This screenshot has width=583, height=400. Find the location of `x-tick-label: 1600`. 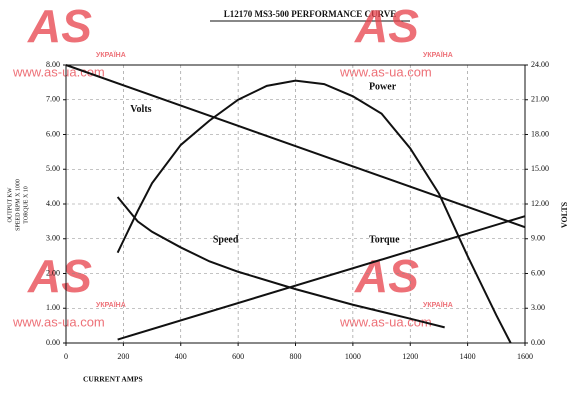

x-tick-label: 1600 is located at coordinates (525, 356).